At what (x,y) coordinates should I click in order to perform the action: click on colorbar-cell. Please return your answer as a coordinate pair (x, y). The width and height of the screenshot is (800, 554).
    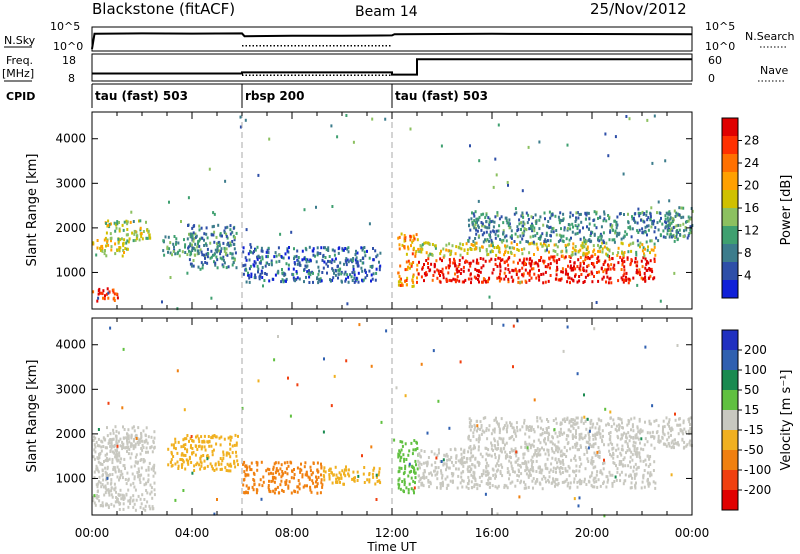
    Looking at the image, I should click on (730, 199).